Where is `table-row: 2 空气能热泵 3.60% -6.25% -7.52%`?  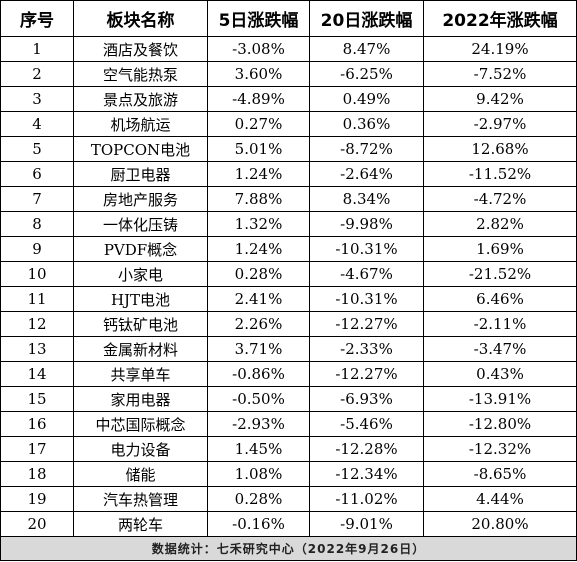 table-row: 2 空气能热泵 3.60% -6.25% -7.52% is located at coordinates (288, 74).